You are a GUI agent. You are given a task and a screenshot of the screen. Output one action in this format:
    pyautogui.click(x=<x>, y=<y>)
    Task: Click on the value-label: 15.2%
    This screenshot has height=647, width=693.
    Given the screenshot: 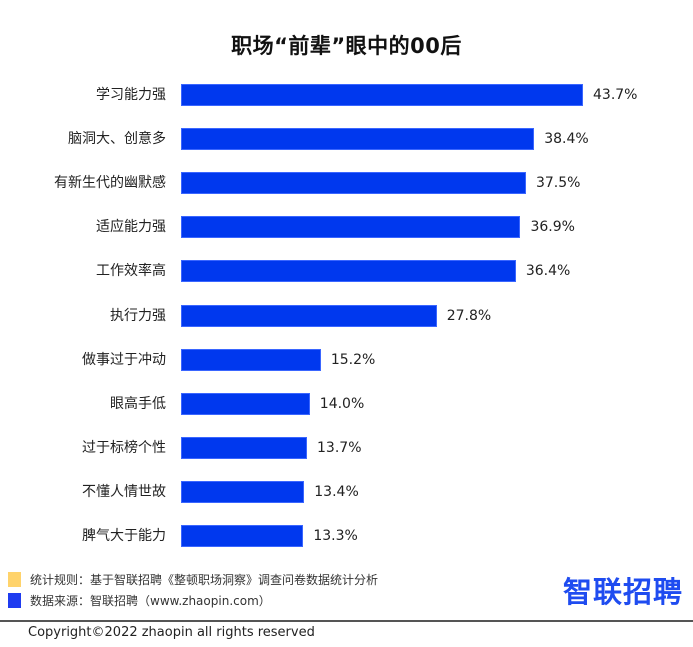 What is the action you would take?
    pyautogui.click(x=353, y=359)
    